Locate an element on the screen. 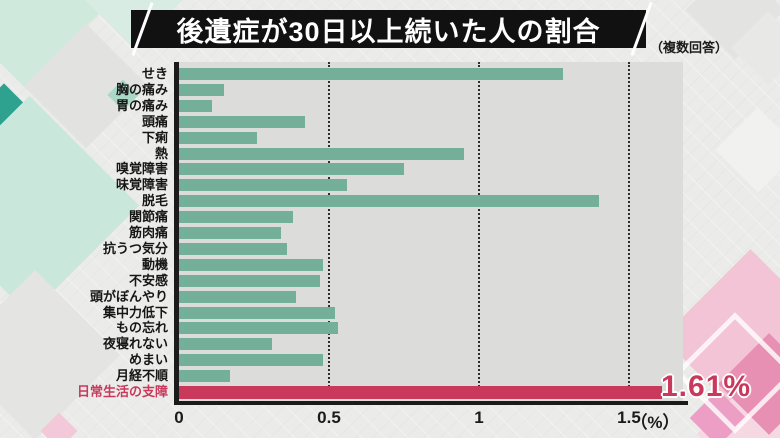 Image resolution: width=780 pixels, height=438 pixels. category-label: 嗅覚障害 is located at coordinates (141, 169).